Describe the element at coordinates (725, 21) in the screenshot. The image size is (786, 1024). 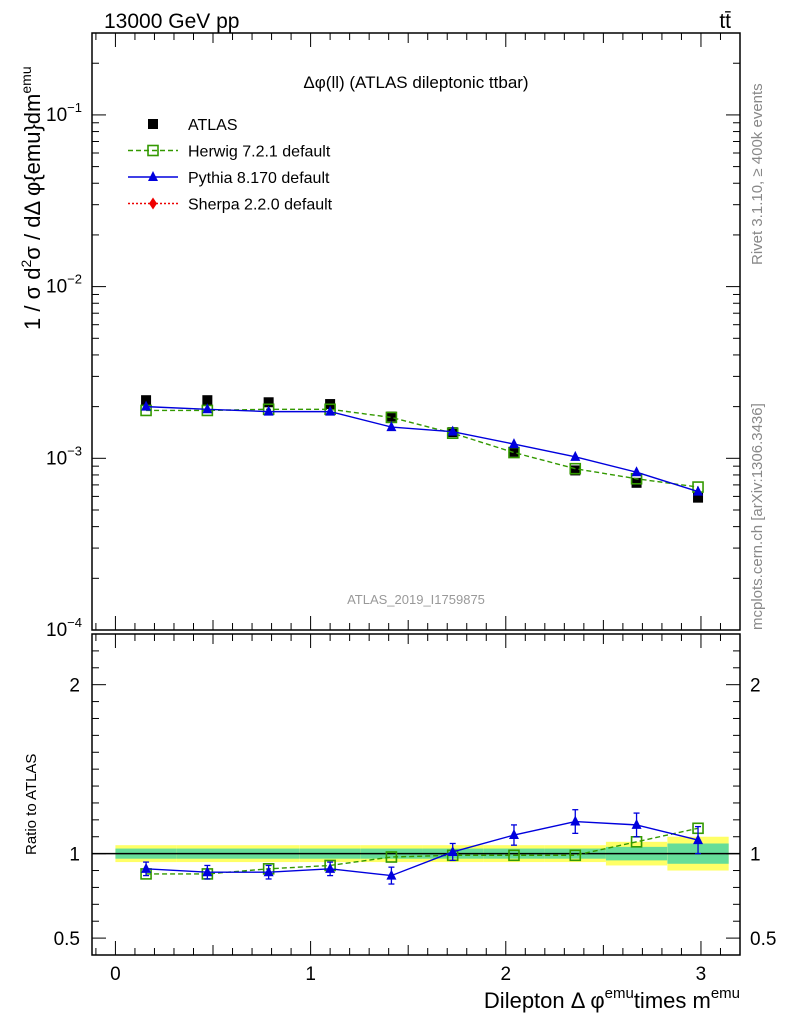
I see `process-label: tt̄` at that location.